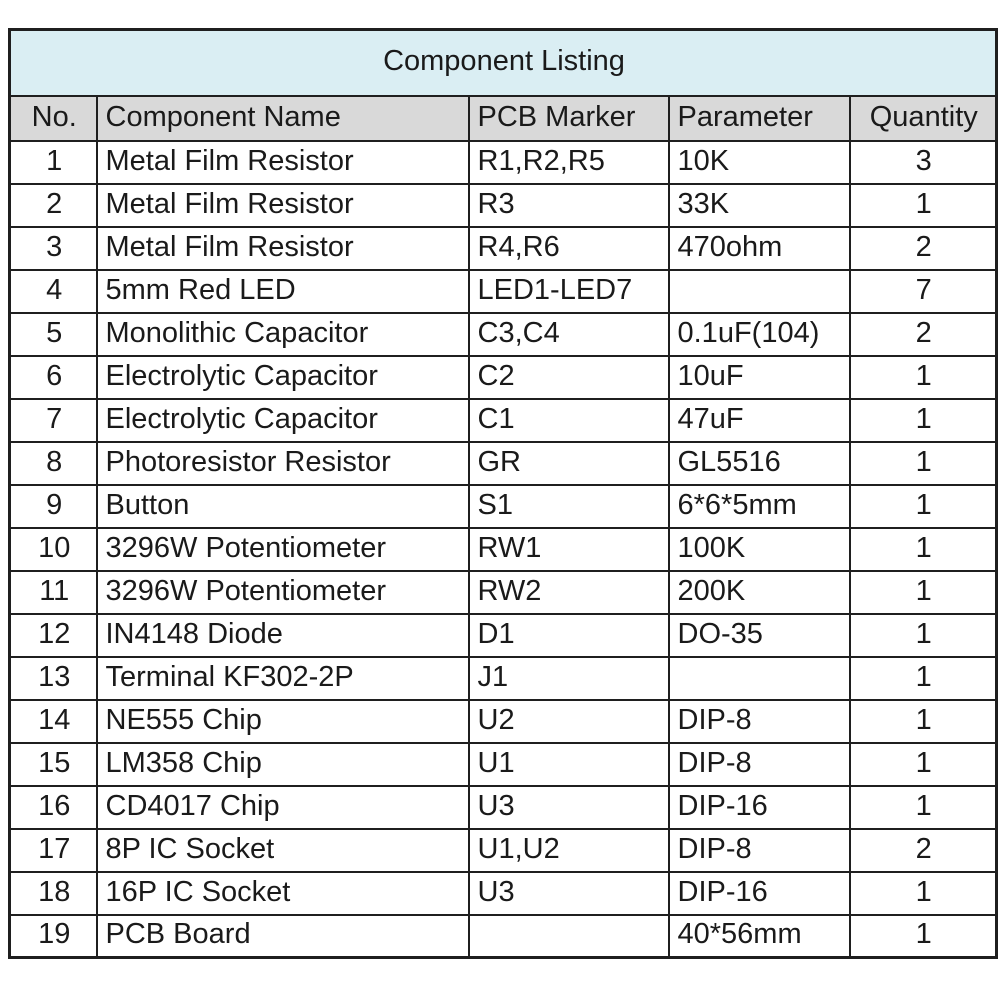 This screenshot has height=1000, width=1000. What do you see at coordinates (568, 592) in the screenshot?
I see `pcb-marker-cell: RW2` at bounding box center [568, 592].